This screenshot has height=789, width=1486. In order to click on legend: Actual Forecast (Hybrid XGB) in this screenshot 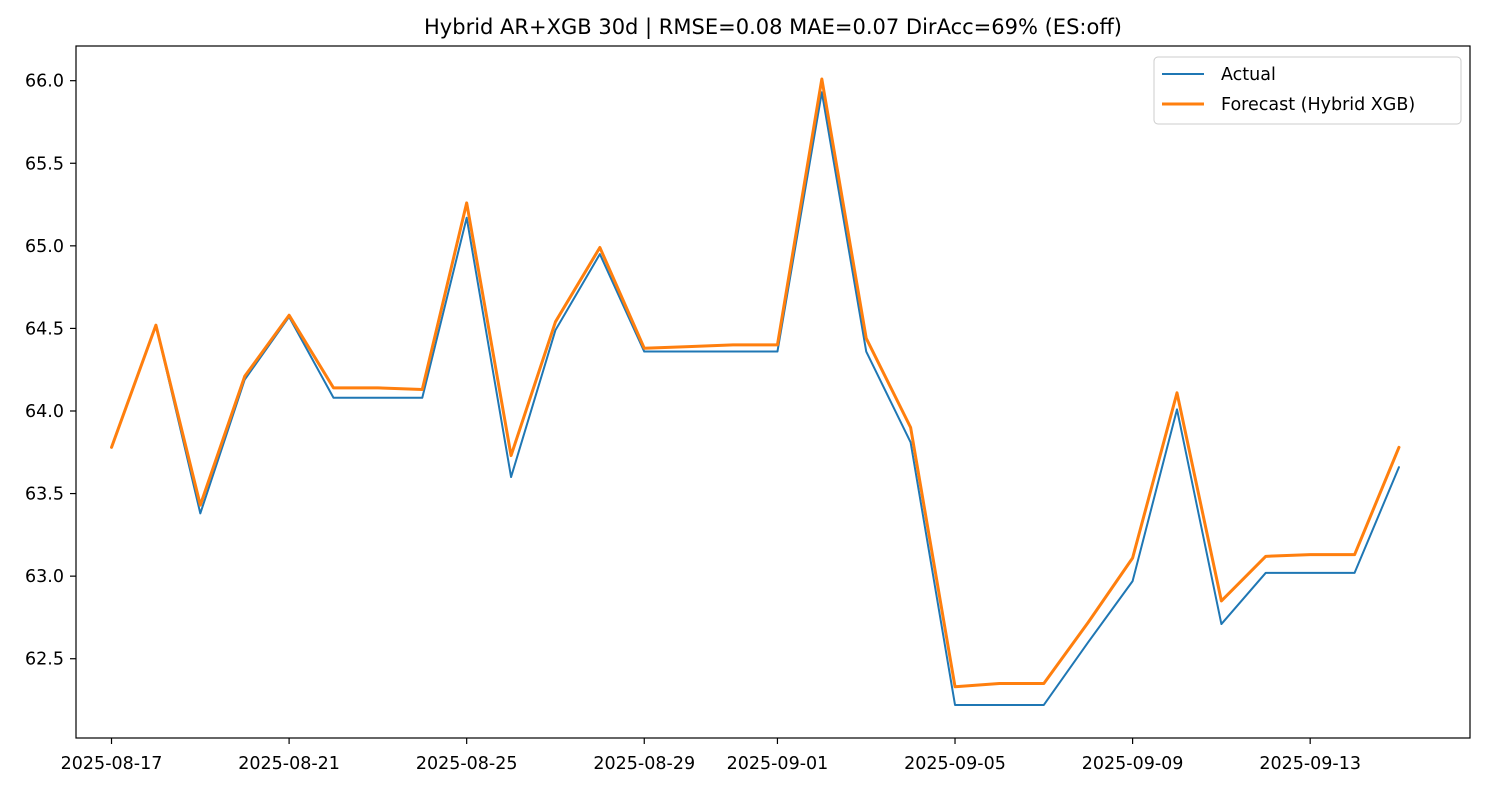, I will do `click(1307, 90)`.